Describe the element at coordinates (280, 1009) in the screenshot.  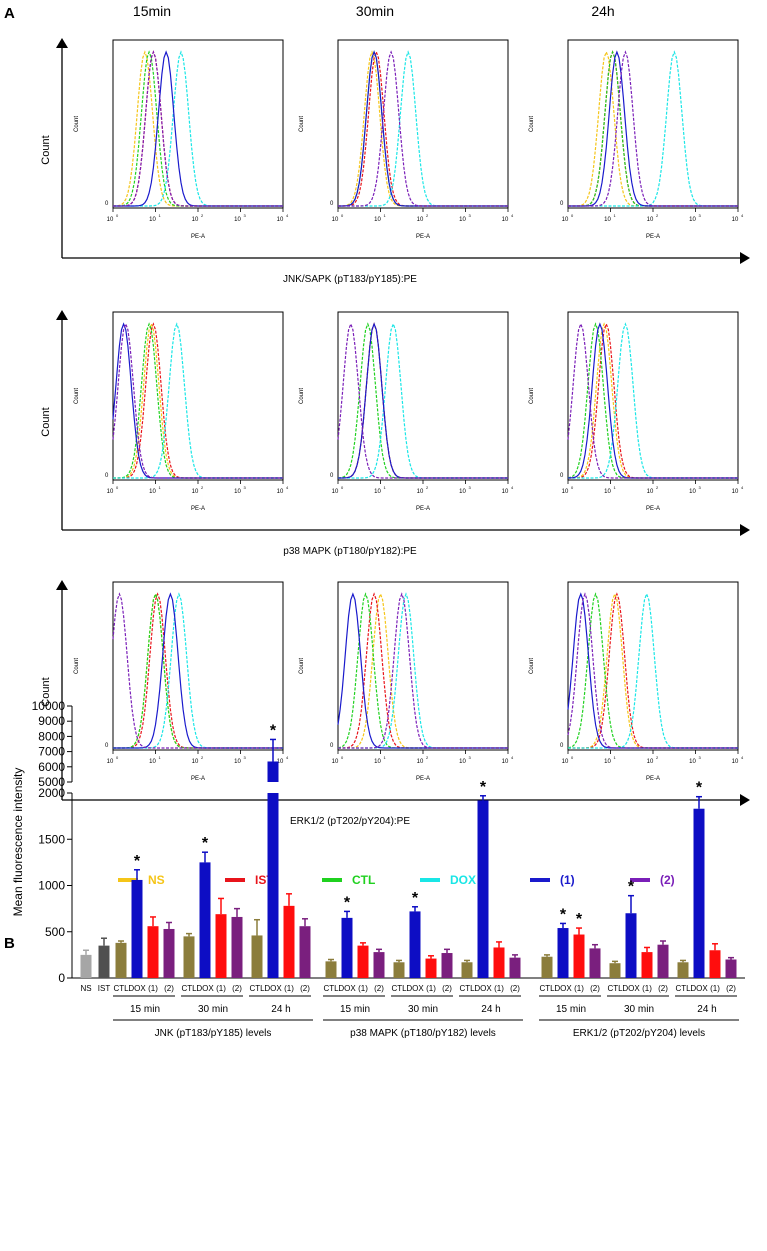
I see `time-label: 24 h` at that location.